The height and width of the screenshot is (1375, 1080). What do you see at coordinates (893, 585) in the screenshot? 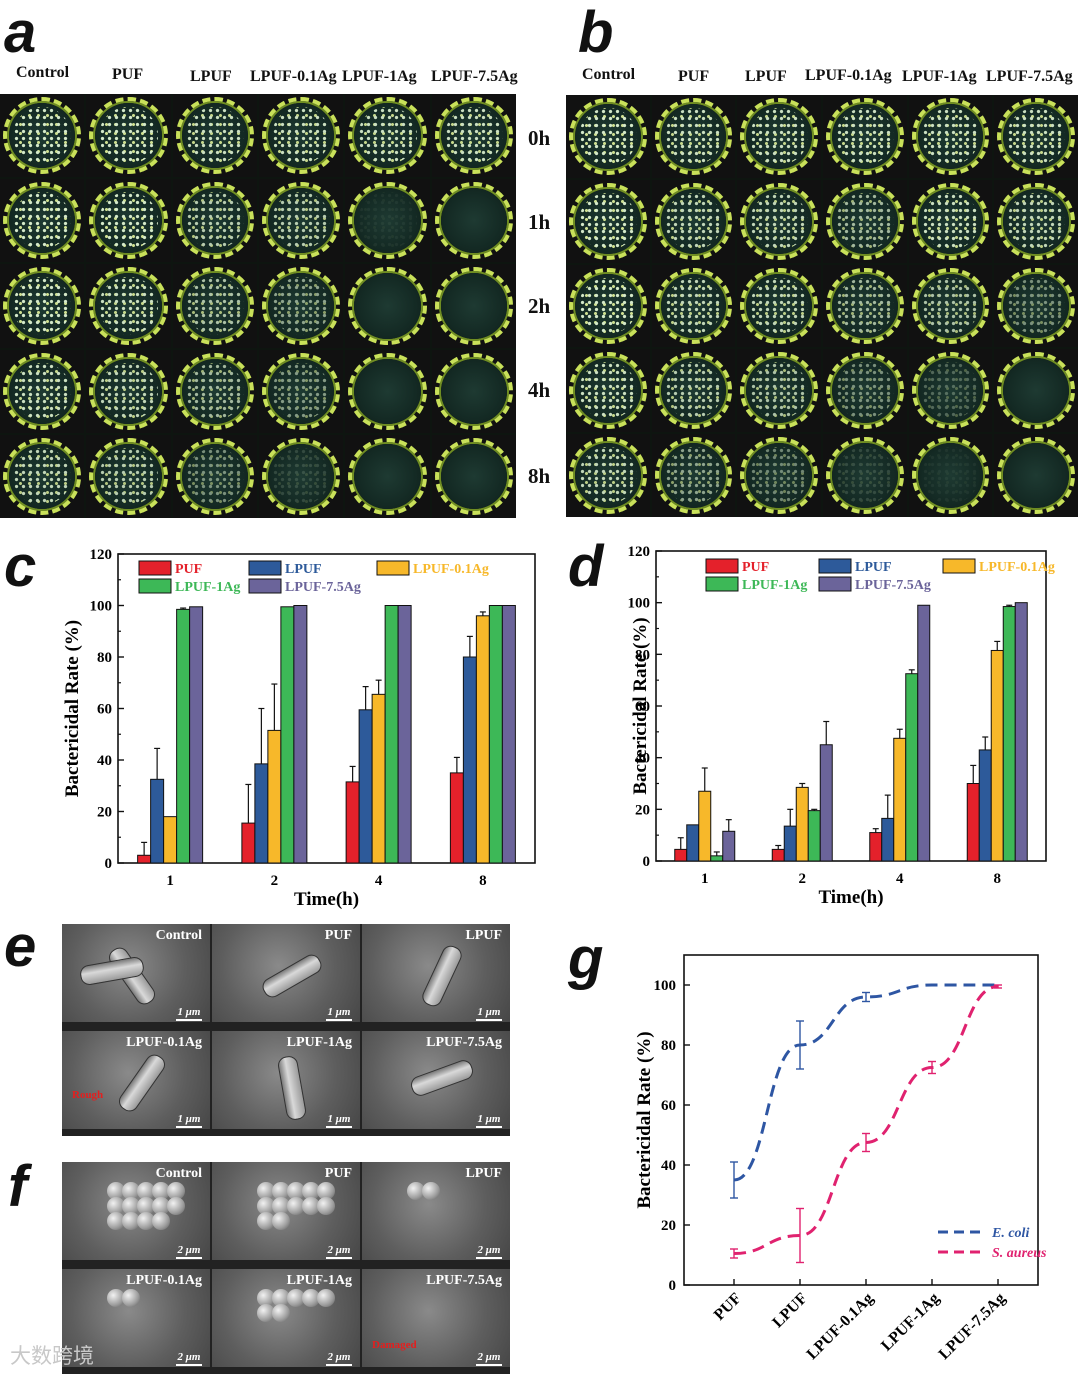
I see `legend-label: LPUF-7.5Ag` at bounding box center [893, 585].